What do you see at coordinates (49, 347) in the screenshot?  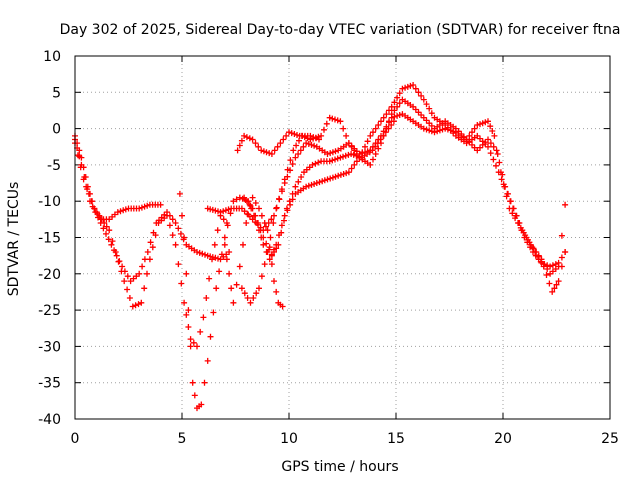 I see `y-tick-label: -30` at bounding box center [49, 347].